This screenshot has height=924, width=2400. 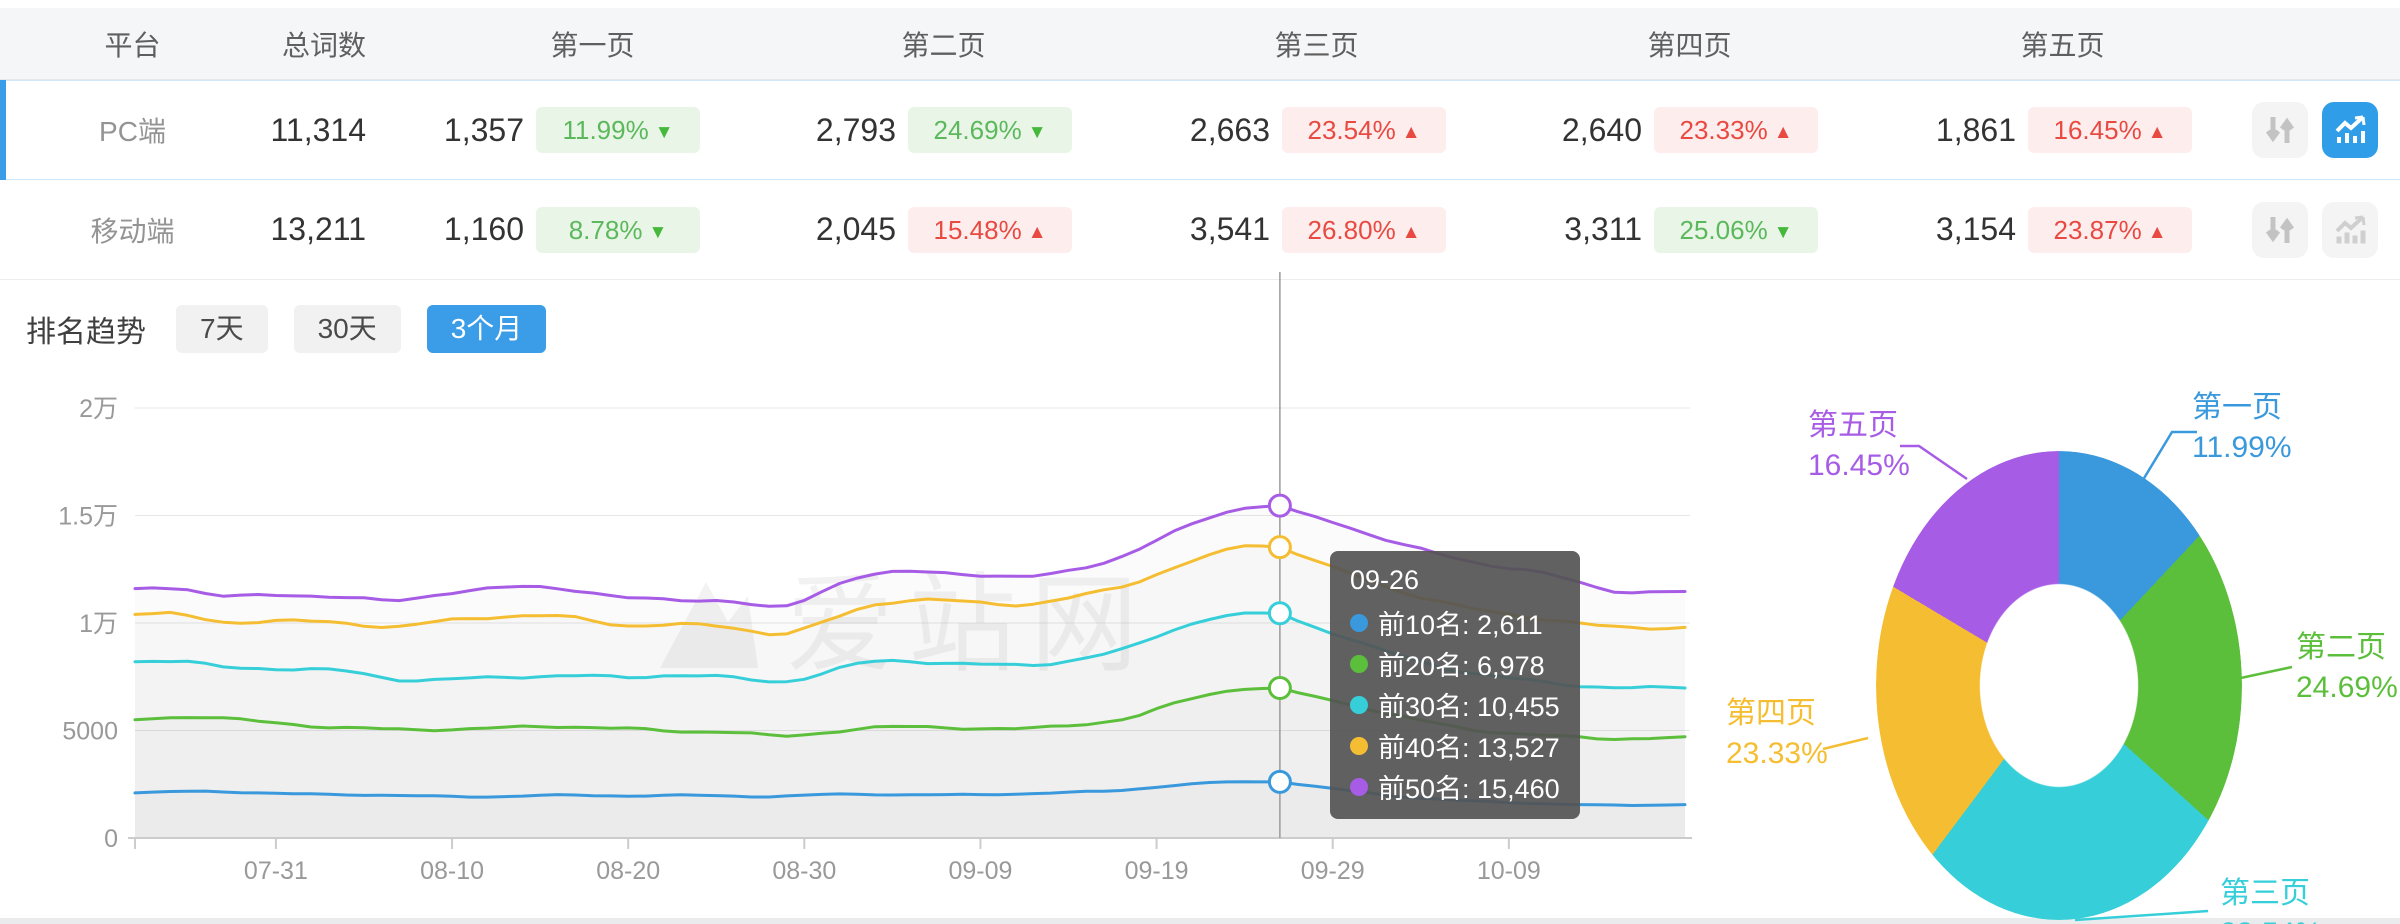 I want to click on page1-pct-badge: 11.99% ▼, so click(x=618, y=130).